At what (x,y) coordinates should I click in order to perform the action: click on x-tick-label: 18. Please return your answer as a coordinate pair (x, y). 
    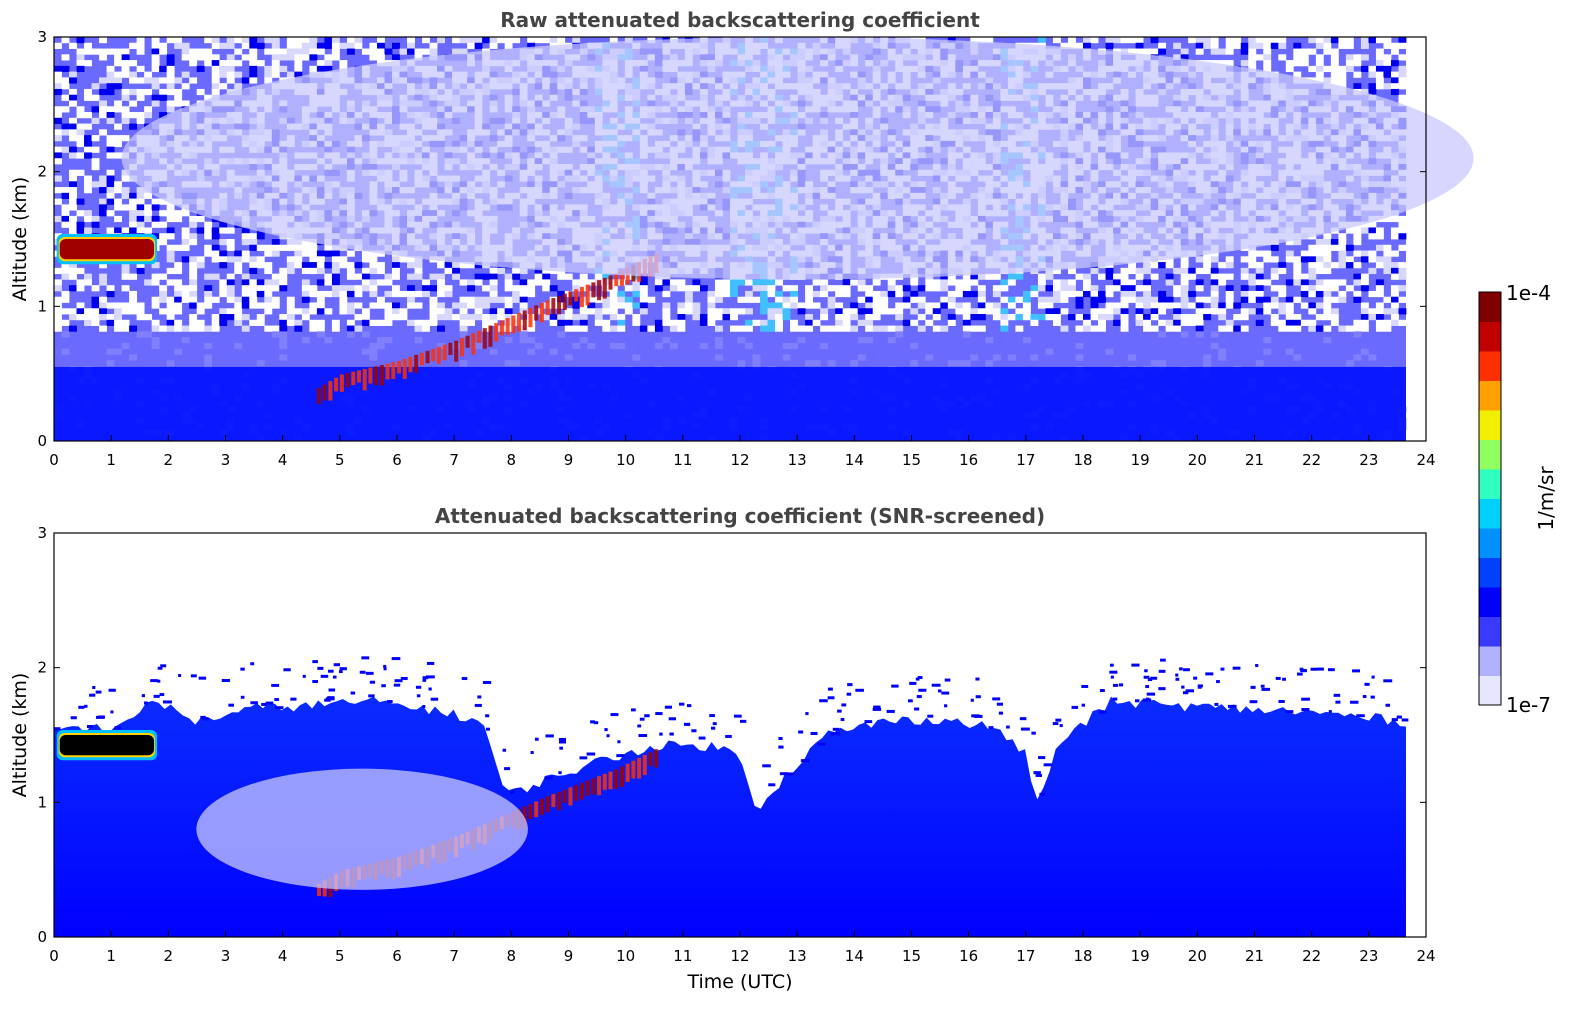
    Looking at the image, I should click on (1082, 460).